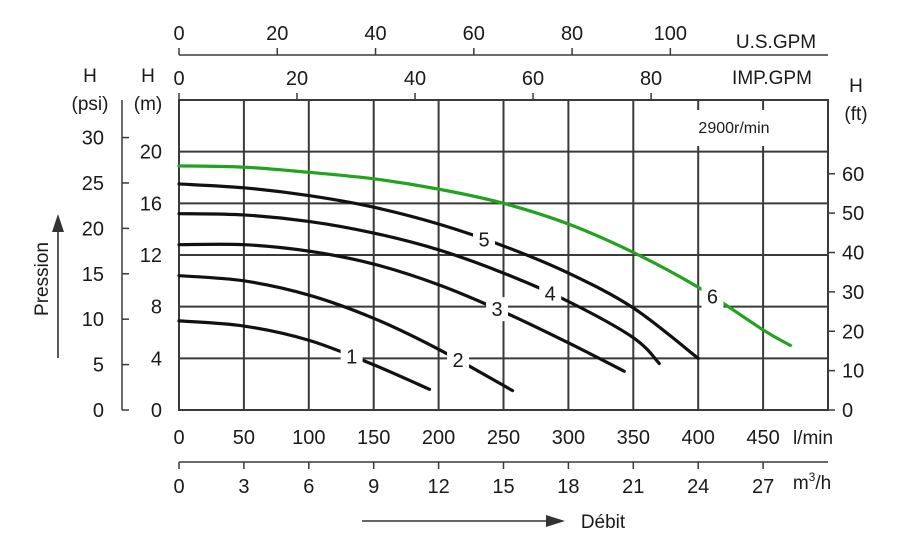  I want to click on y-m-tick-label: 4, so click(156, 359).